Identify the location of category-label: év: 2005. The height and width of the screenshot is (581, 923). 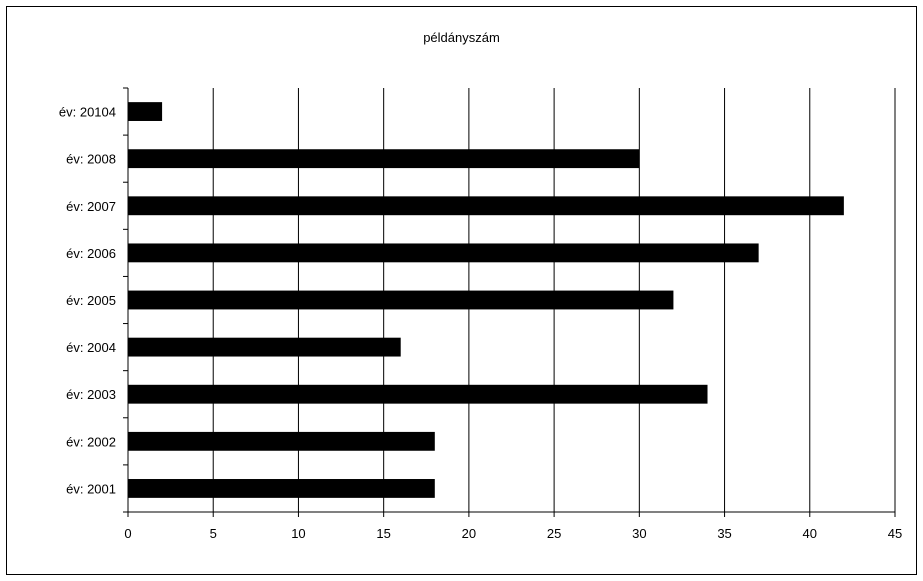
(91, 300).